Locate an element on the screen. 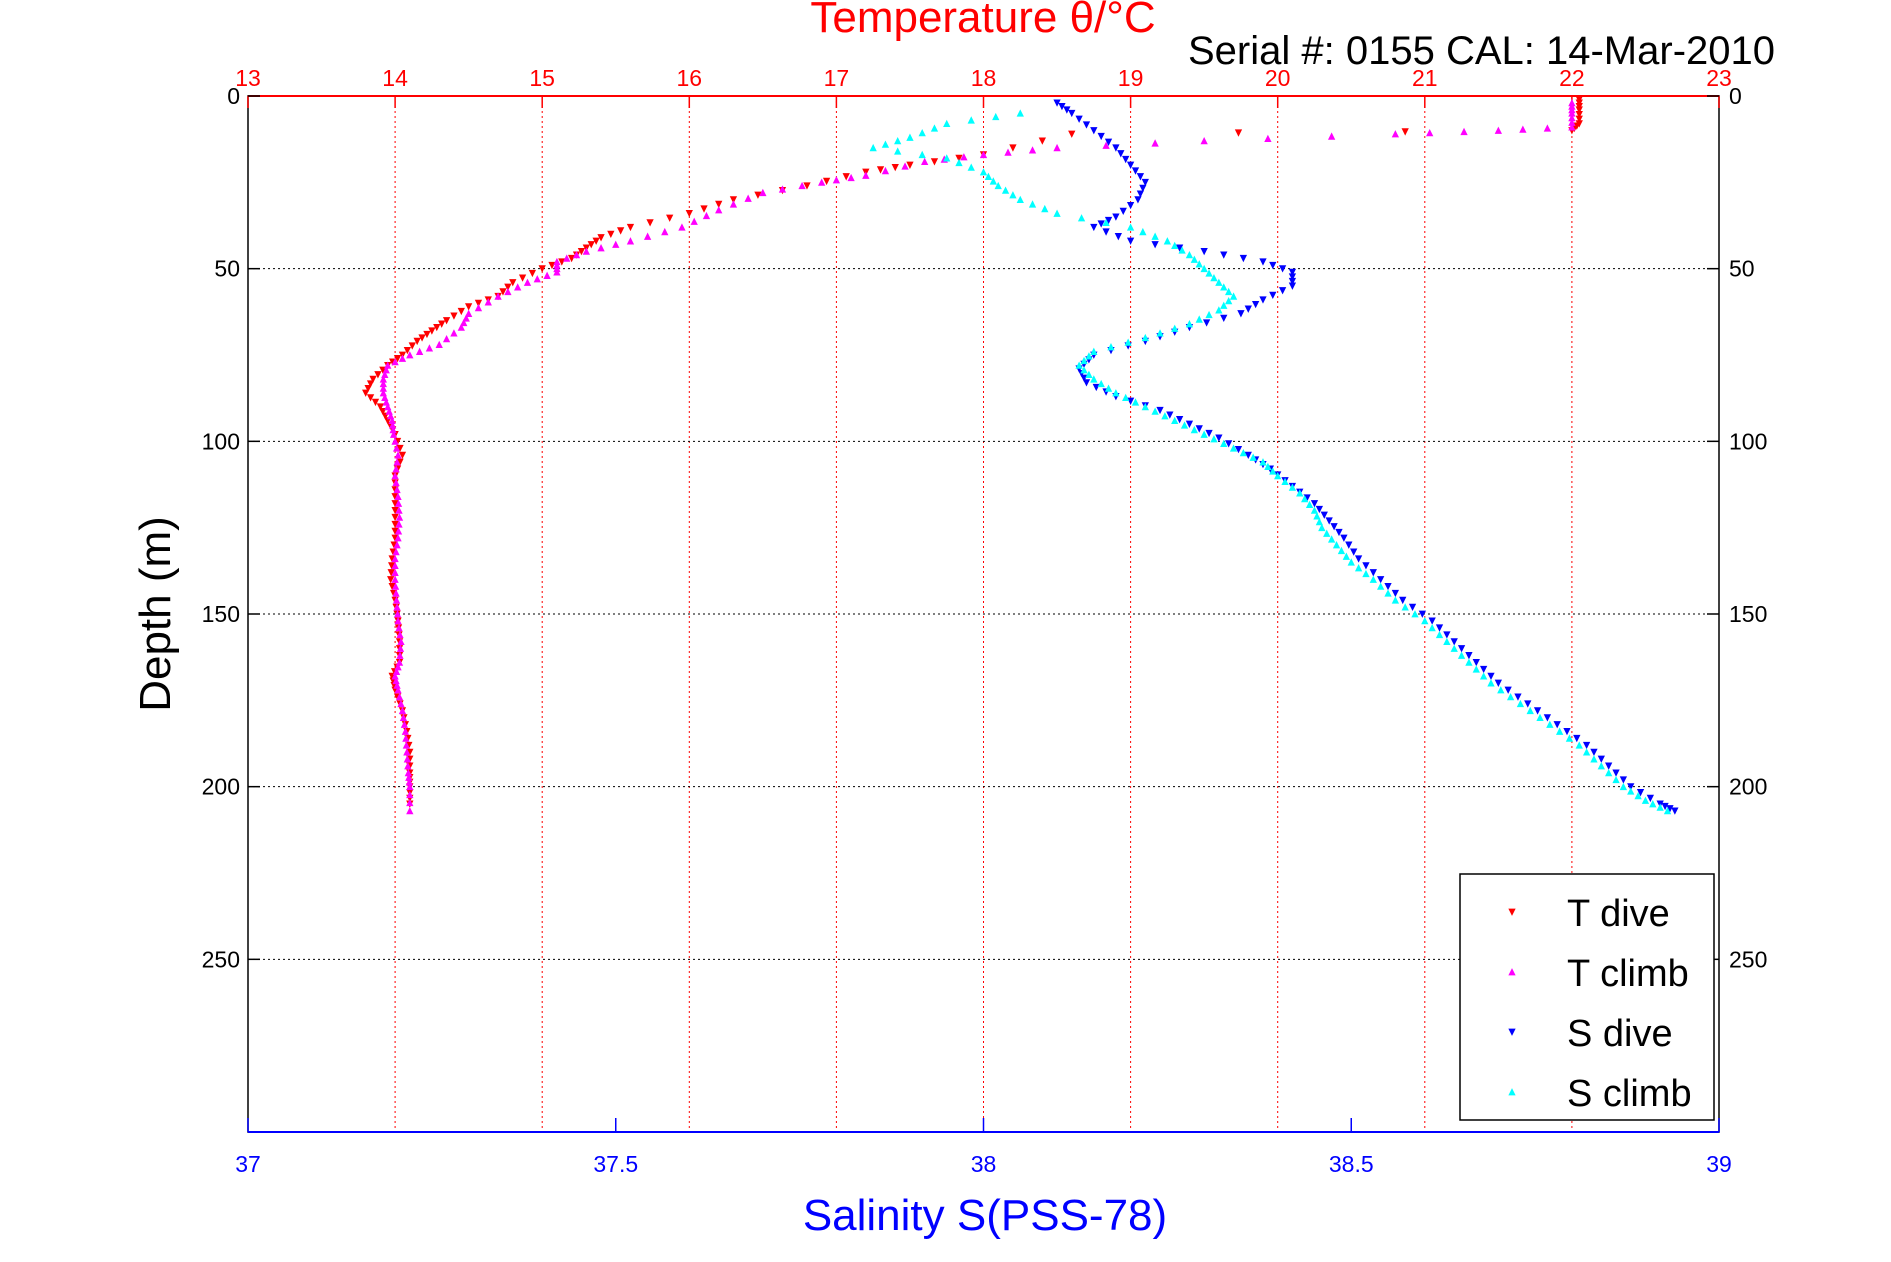  tick-label-top: 21 is located at coordinates (1425, 78).